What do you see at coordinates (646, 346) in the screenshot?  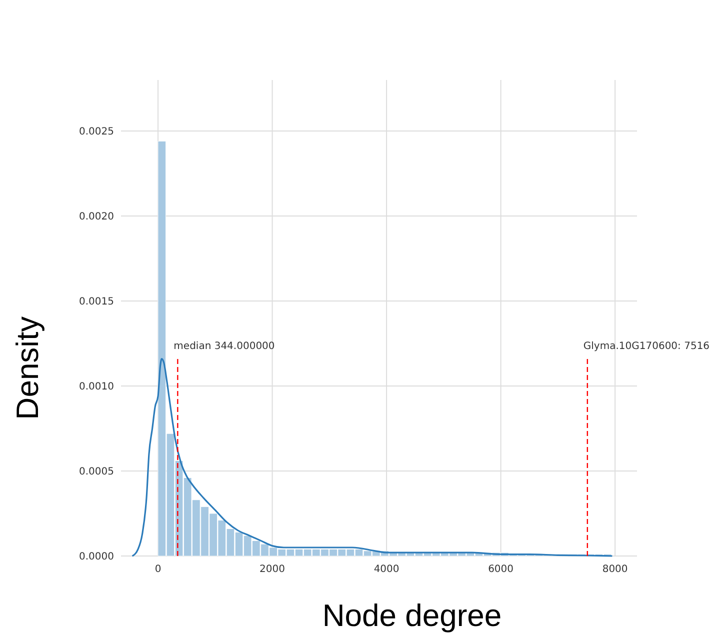 I see `ref-line-label: Glyma.10G170600: 7516` at bounding box center [646, 346].